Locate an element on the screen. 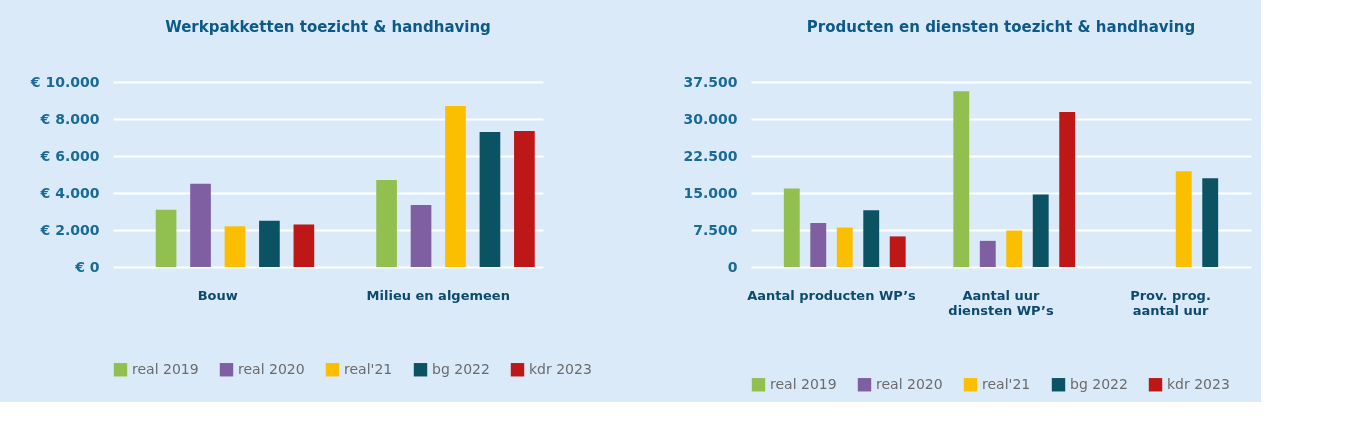 The width and height of the screenshot is (1354, 432). x-tick-label: Milieu en algemeen is located at coordinates (438, 295).